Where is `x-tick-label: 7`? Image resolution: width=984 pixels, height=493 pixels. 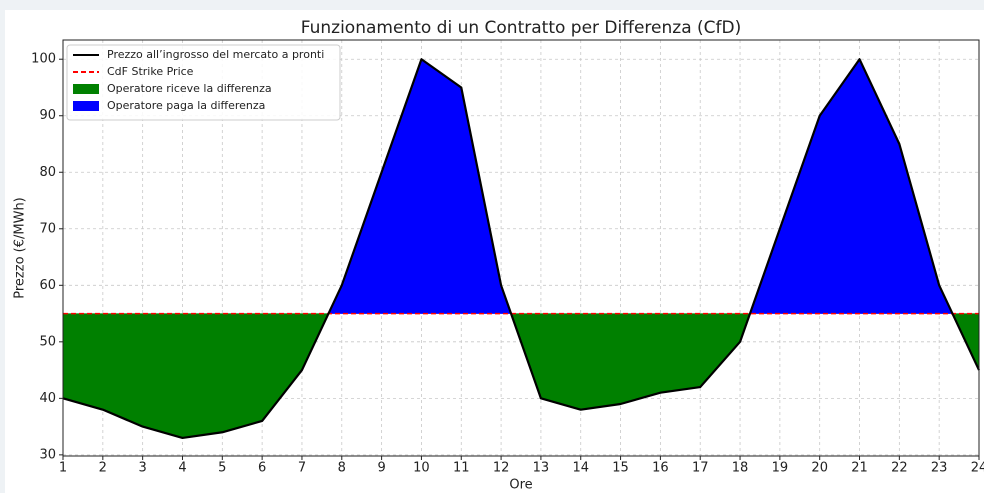 x-tick-label: 7 is located at coordinates (302, 468).